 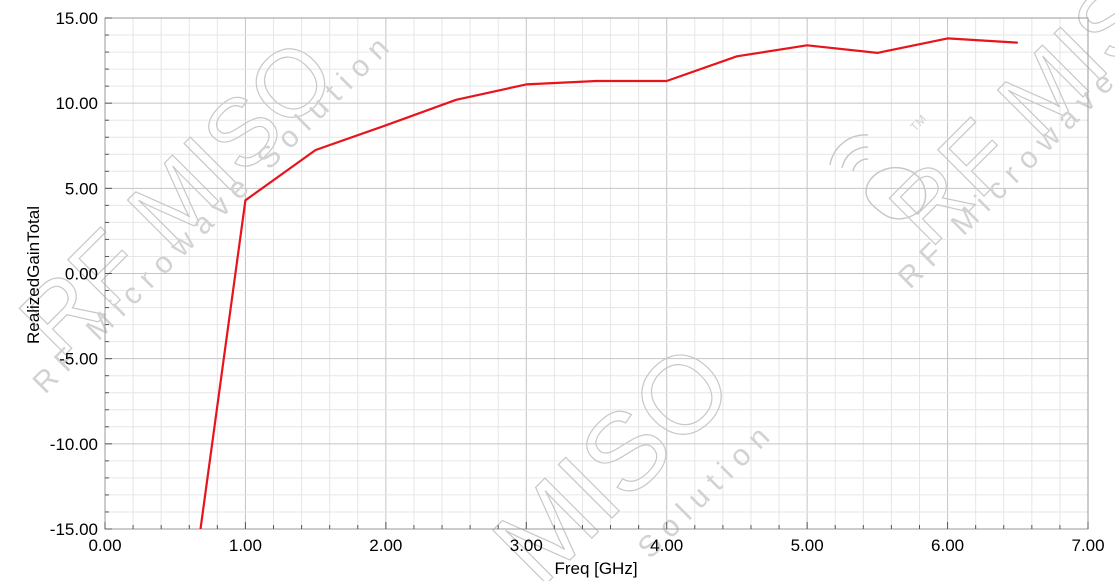 I want to click on x-tick-label: 2.00, so click(x=385, y=545).